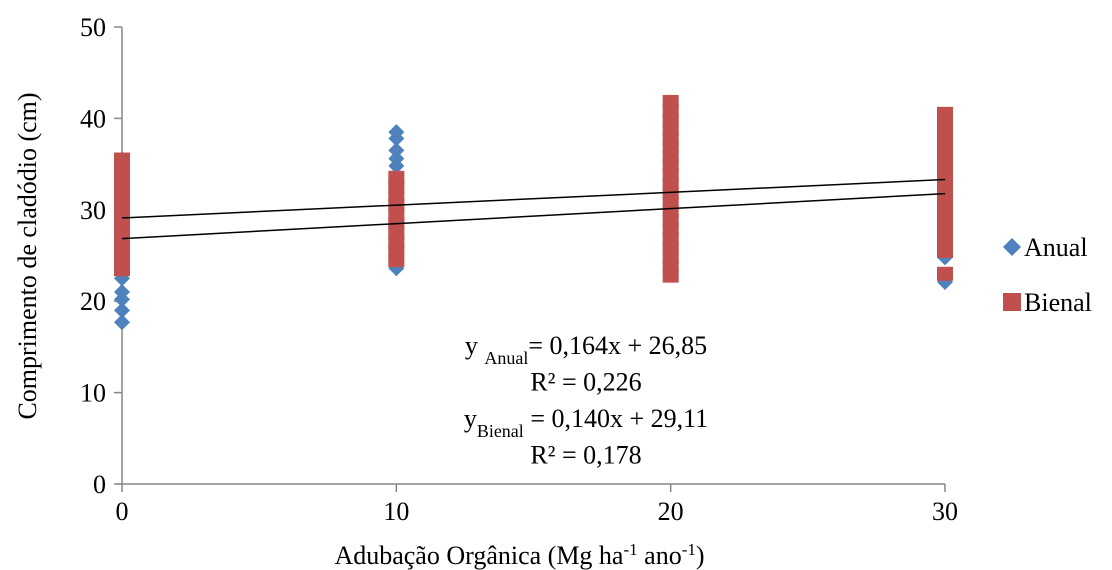 The width and height of the screenshot is (1112, 570). Describe the element at coordinates (122, 511) in the screenshot. I see `x-tick-label: 0` at that location.